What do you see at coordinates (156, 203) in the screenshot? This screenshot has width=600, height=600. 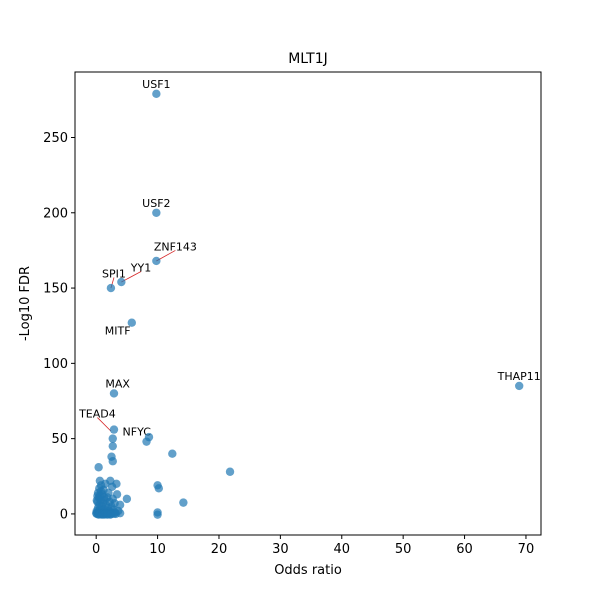 I see `point-annotation: USF2` at bounding box center [156, 203].